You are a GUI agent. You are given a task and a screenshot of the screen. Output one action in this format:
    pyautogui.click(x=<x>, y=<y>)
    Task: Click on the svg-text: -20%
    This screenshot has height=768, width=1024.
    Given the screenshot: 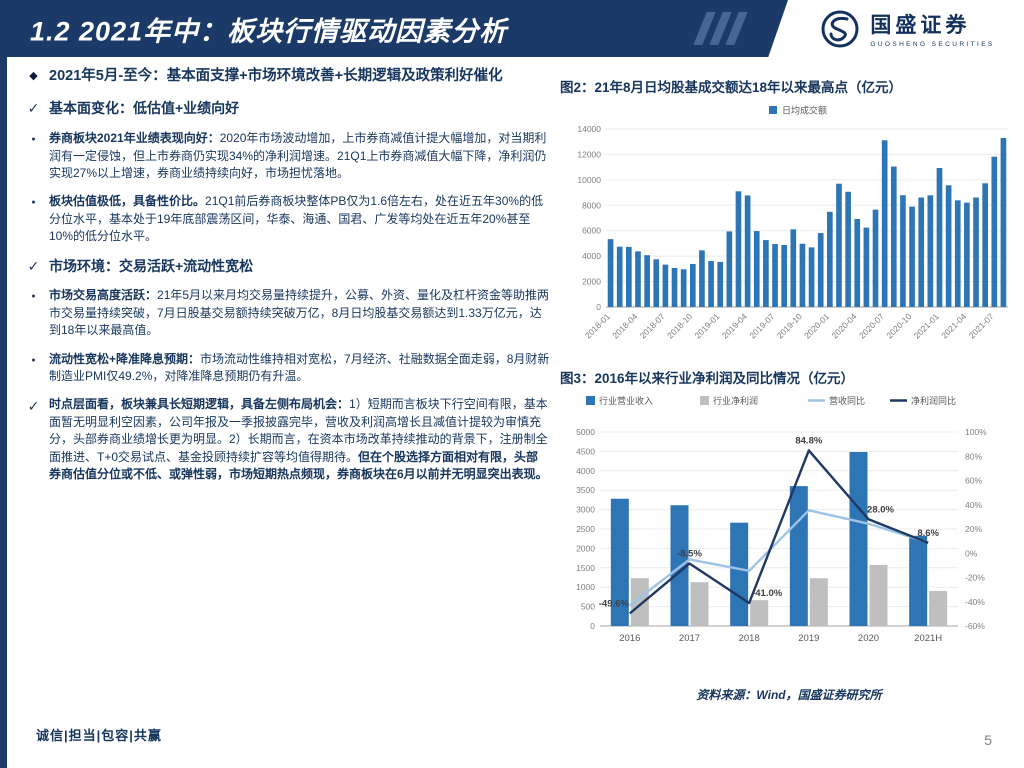 What is the action you would take?
    pyautogui.click(x=975, y=578)
    